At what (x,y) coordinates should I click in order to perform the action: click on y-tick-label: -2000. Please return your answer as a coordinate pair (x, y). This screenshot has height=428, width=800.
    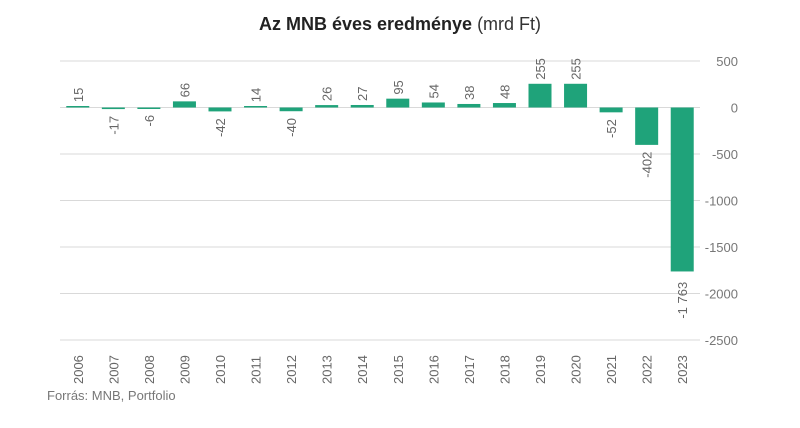
    Looking at the image, I should click on (721, 294).